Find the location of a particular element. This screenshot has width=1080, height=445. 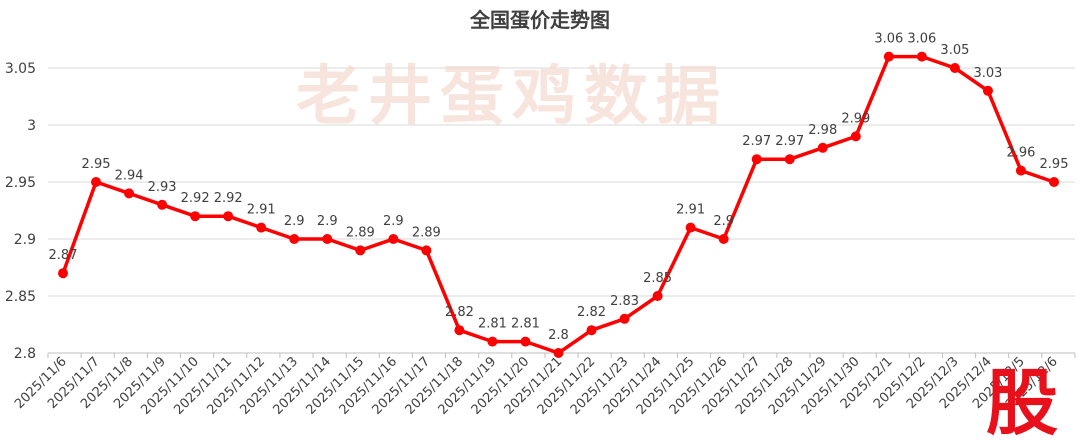

y-tick-label: 2.85 is located at coordinates (20, 297).